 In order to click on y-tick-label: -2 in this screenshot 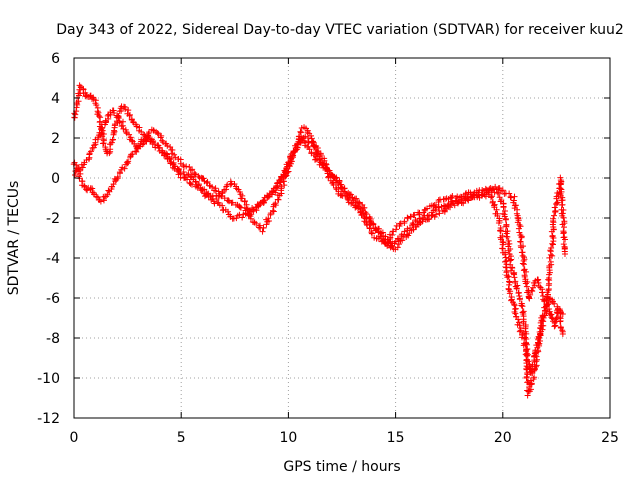, I will do `click(53, 219)`.